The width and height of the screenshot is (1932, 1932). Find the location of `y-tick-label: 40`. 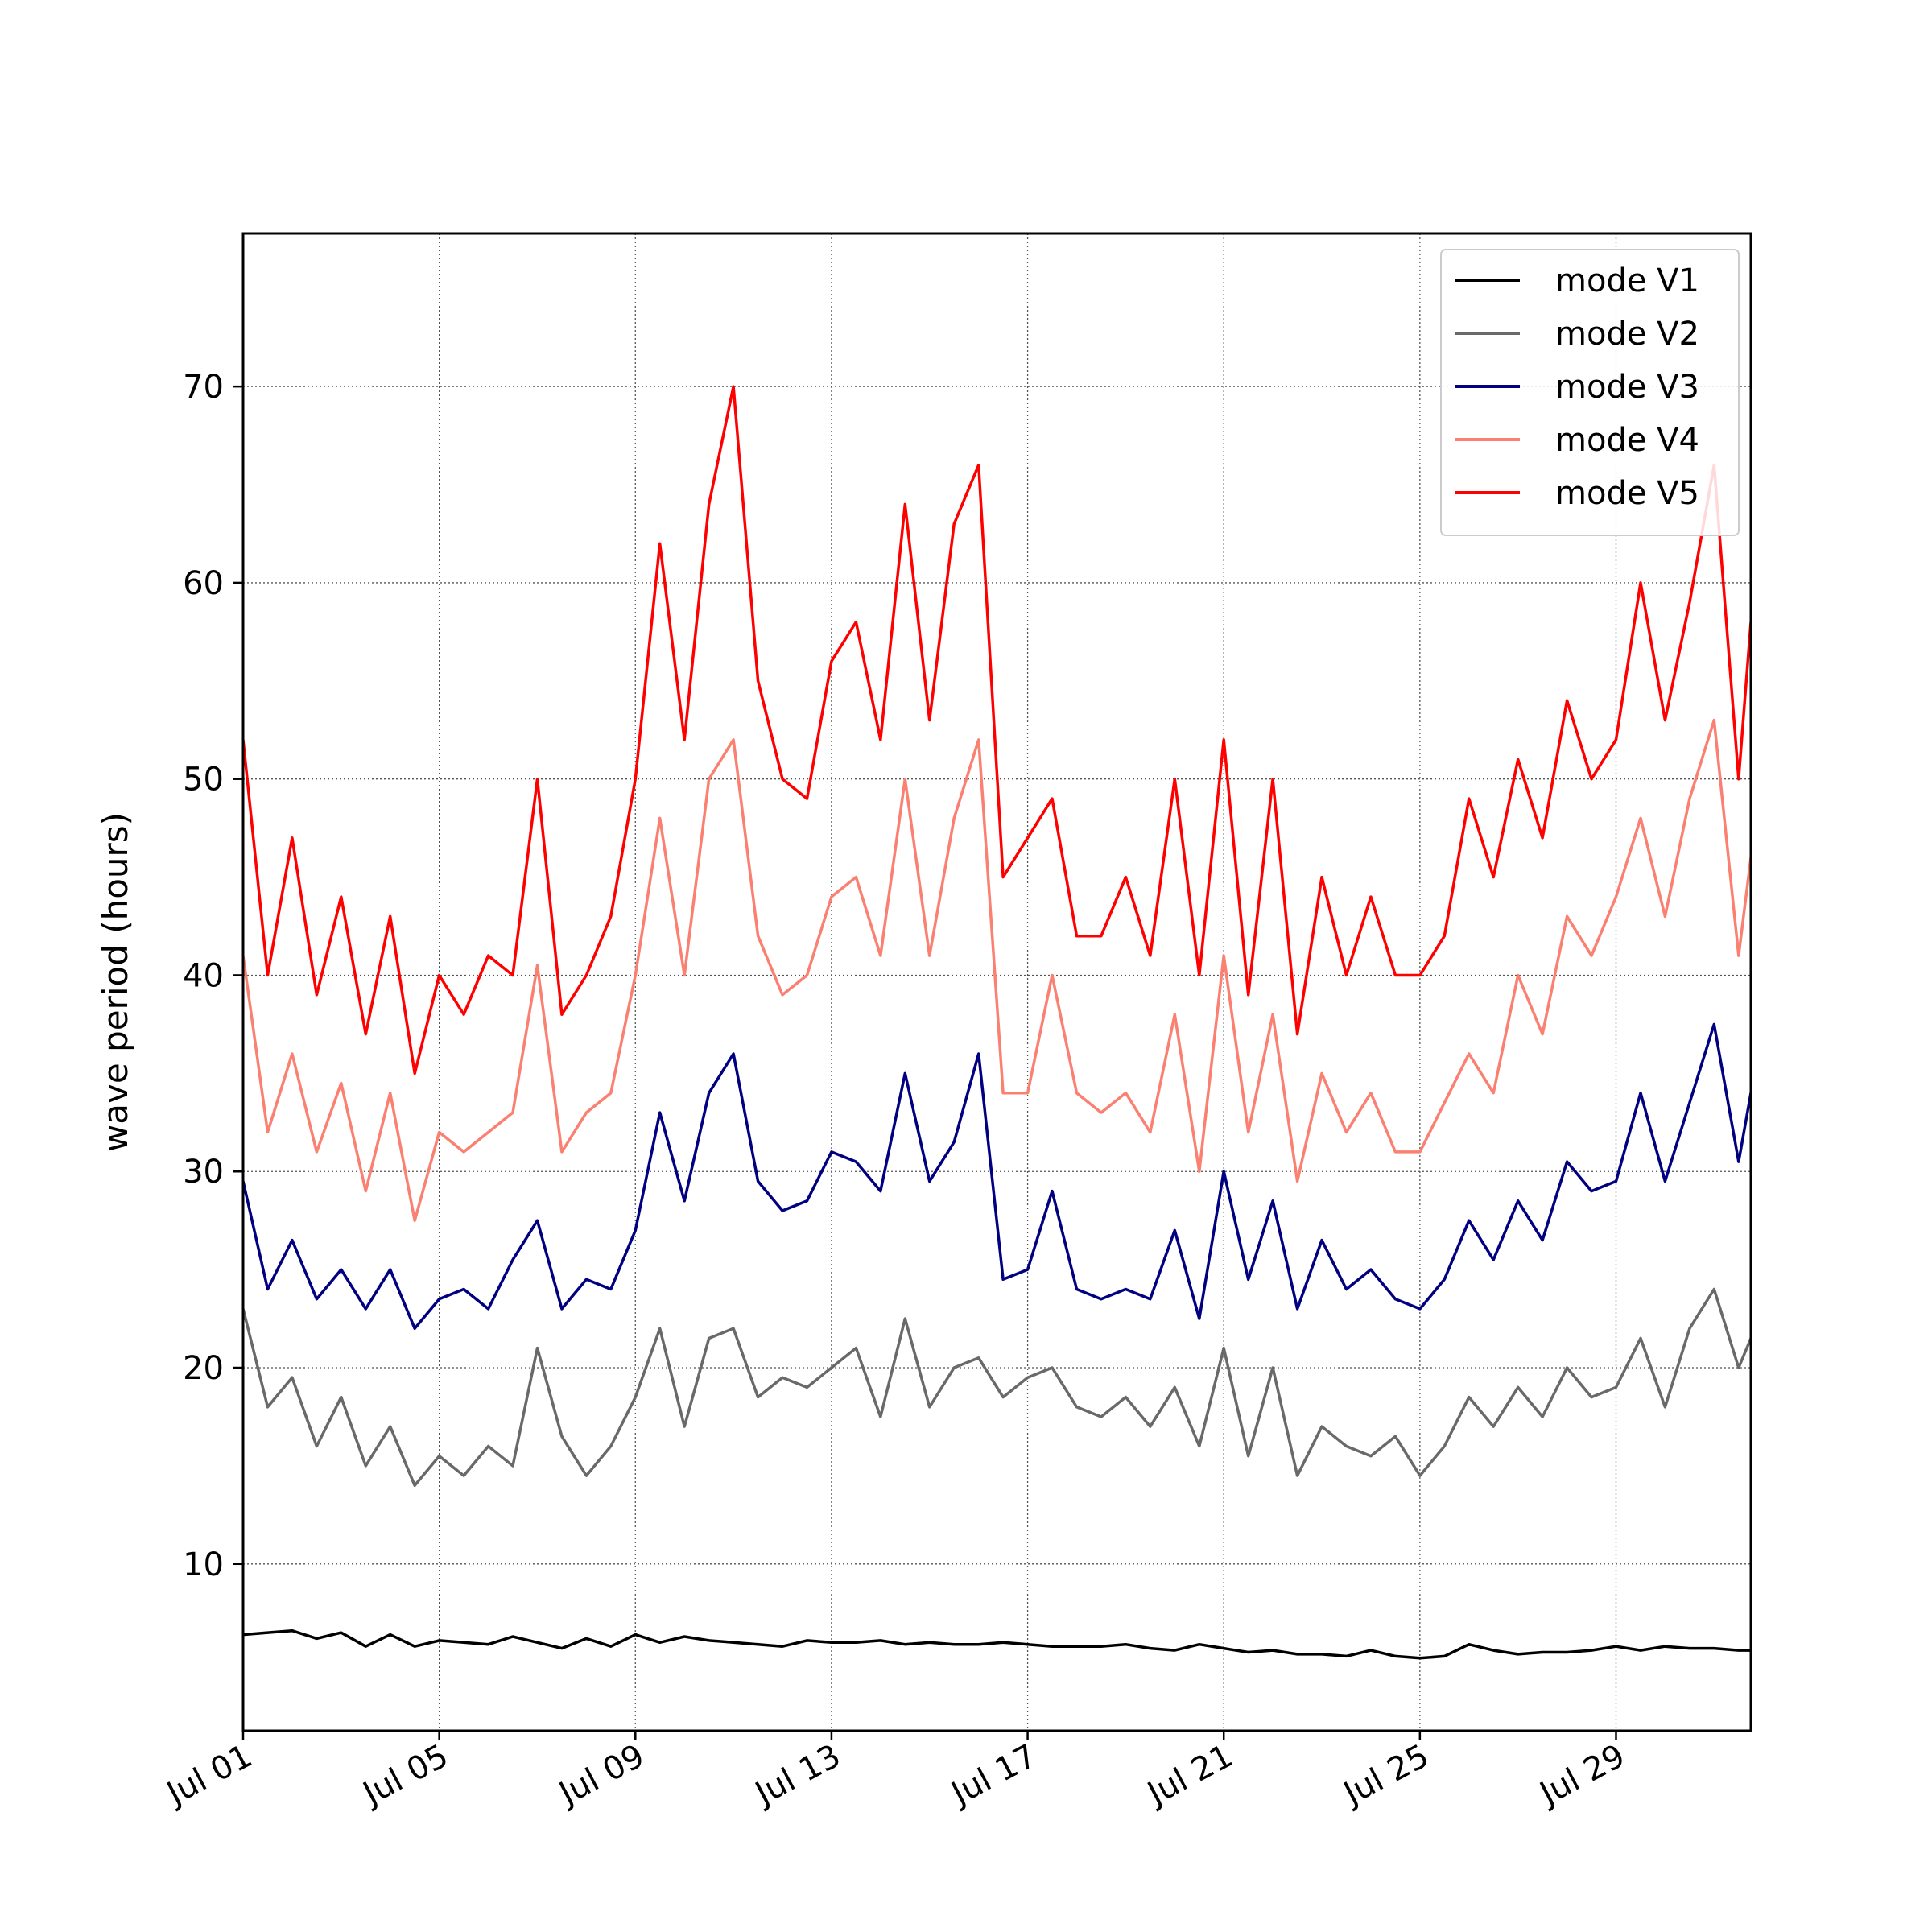

y-tick-label: 40 is located at coordinates (203, 975).